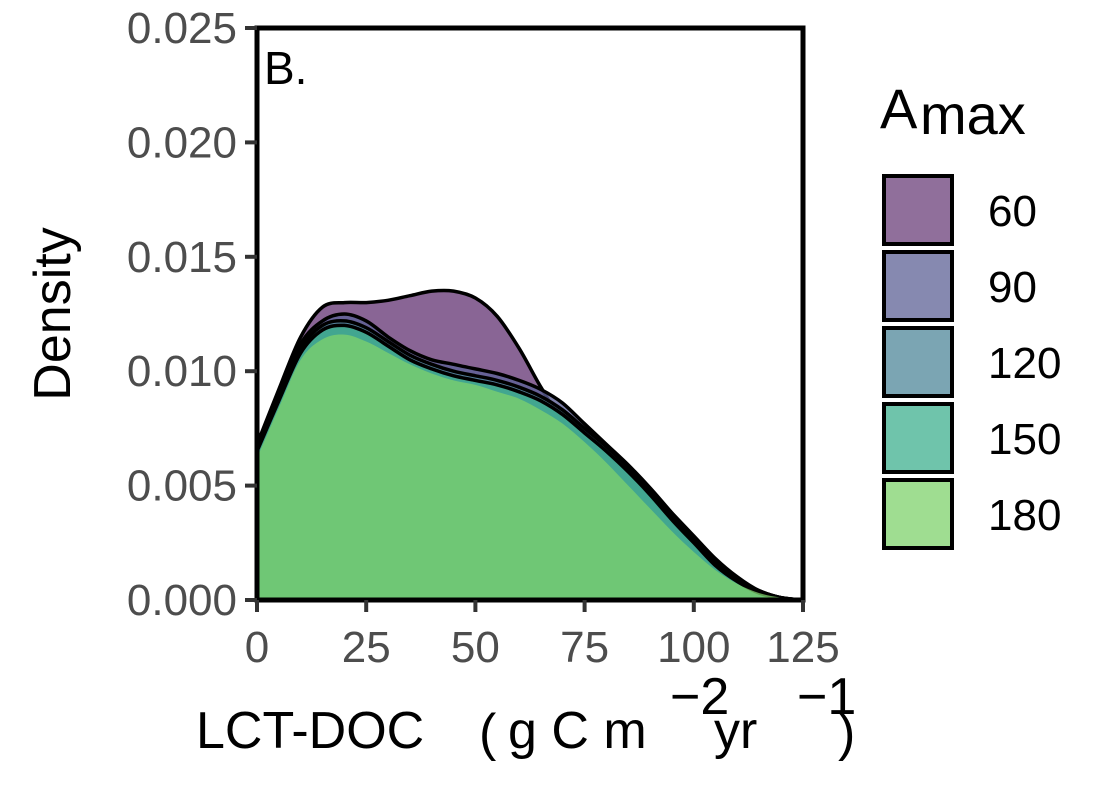 The height and width of the screenshot is (800, 1120). Describe the element at coordinates (846, 733) in the screenshot. I see `x-axis-title-close-paren: )` at that location.